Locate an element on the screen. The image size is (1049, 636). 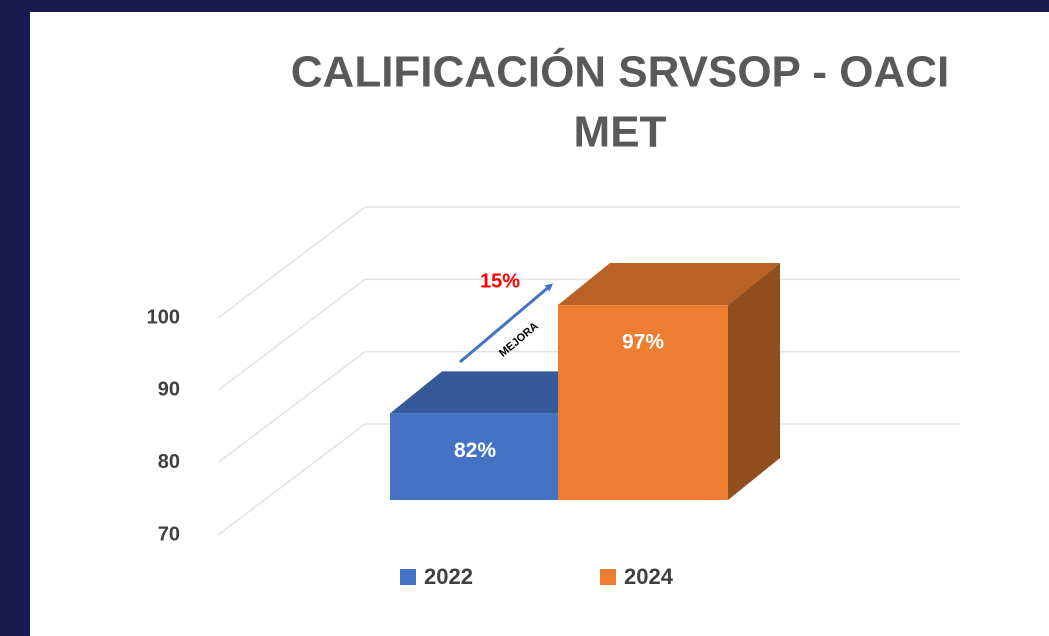
y-tick-label: 100 is located at coordinates (163, 317).